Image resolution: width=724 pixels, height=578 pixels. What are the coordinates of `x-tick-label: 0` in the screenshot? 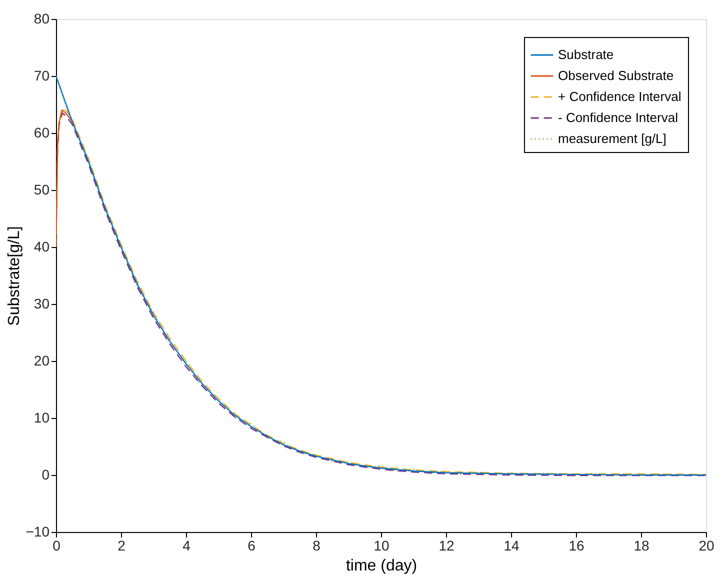 It's located at (56, 546).